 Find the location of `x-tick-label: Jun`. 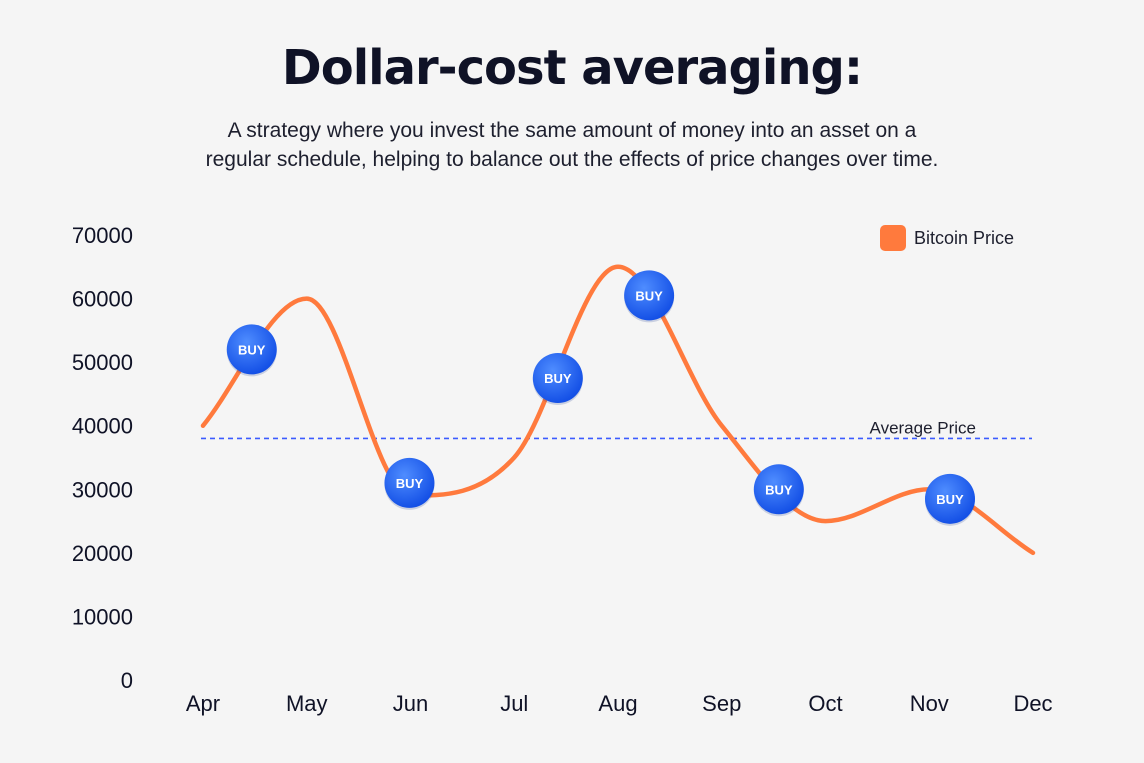

x-tick-label: Jun is located at coordinates (410, 703).